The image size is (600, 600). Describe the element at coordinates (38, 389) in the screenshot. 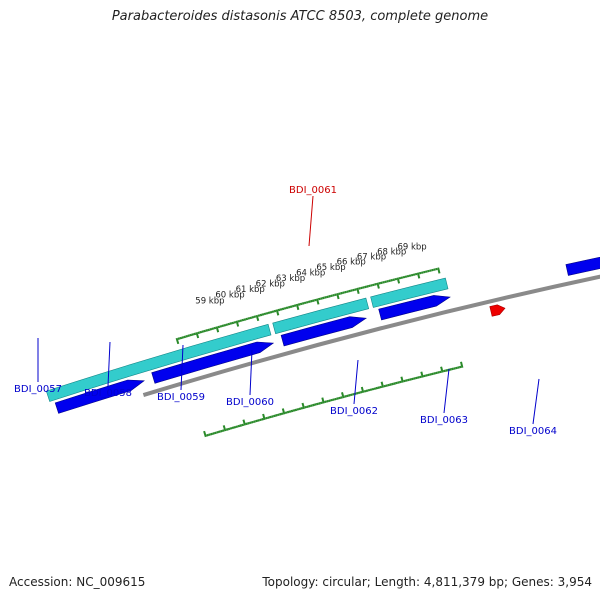

I see `gene-label-bdi-0057: BDI_0057` at that location.